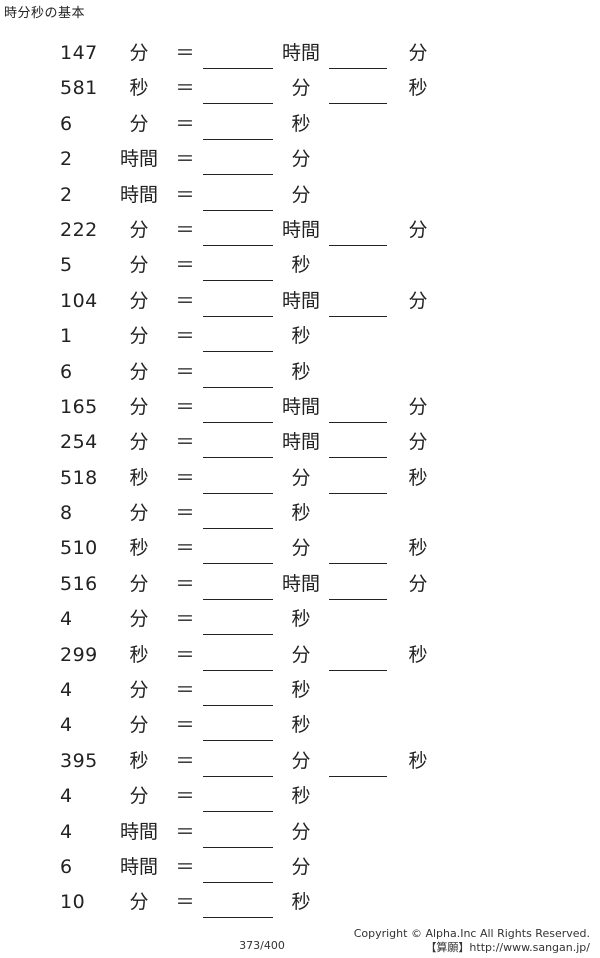 This screenshot has height=958, width=600. I want to click on given-value: 222, so click(79, 229).